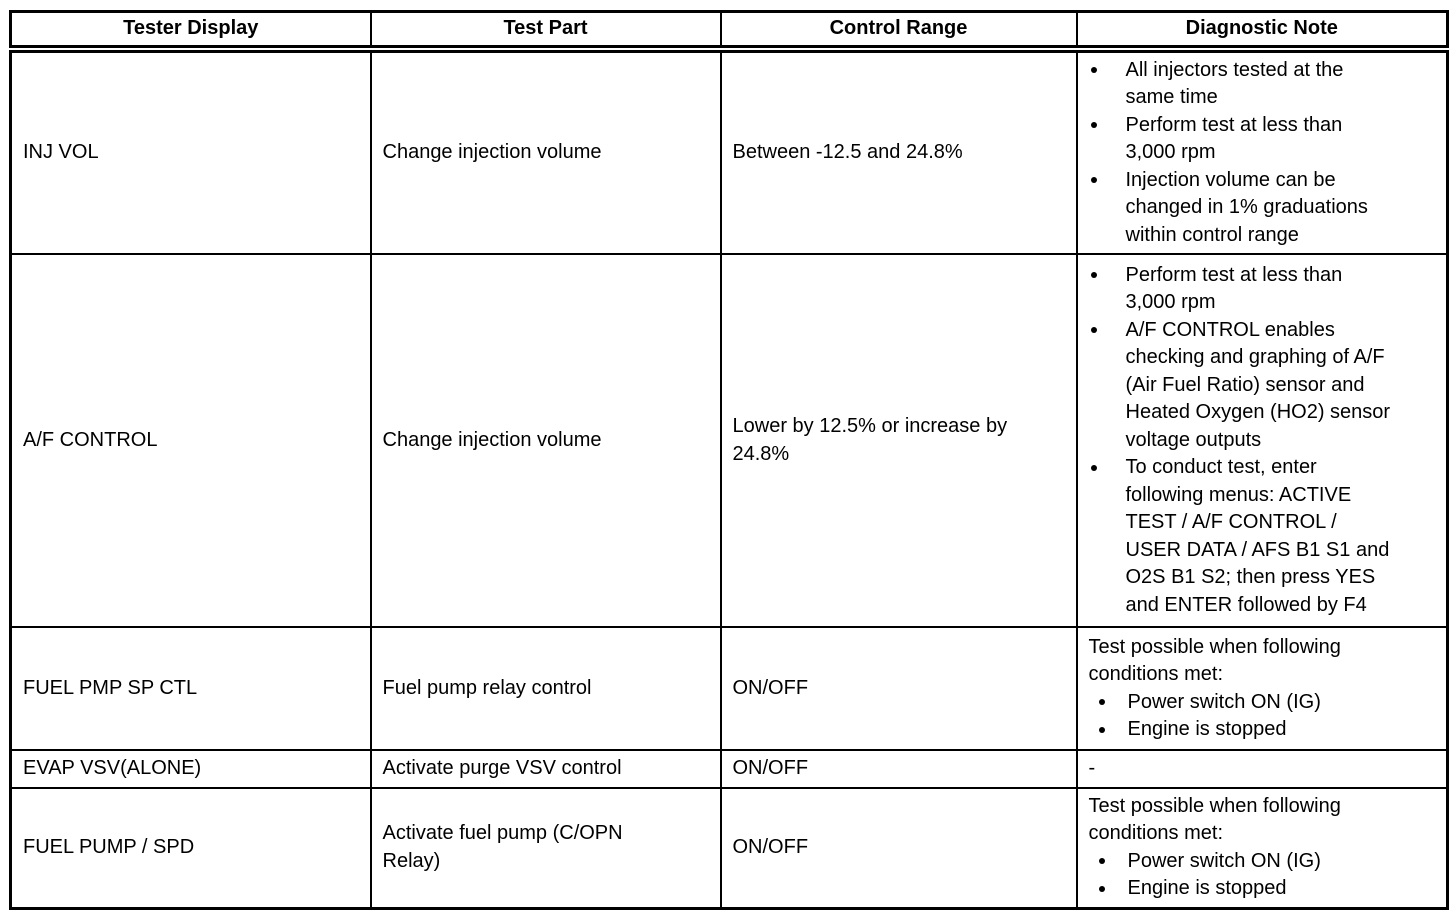 Image resolution: width=1456 pixels, height=920 pixels. What do you see at coordinates (190, 847) in the screenshot?
I see `cell-tester-display: FUEL PUMP / SPD` at bounding box center [190, 847].